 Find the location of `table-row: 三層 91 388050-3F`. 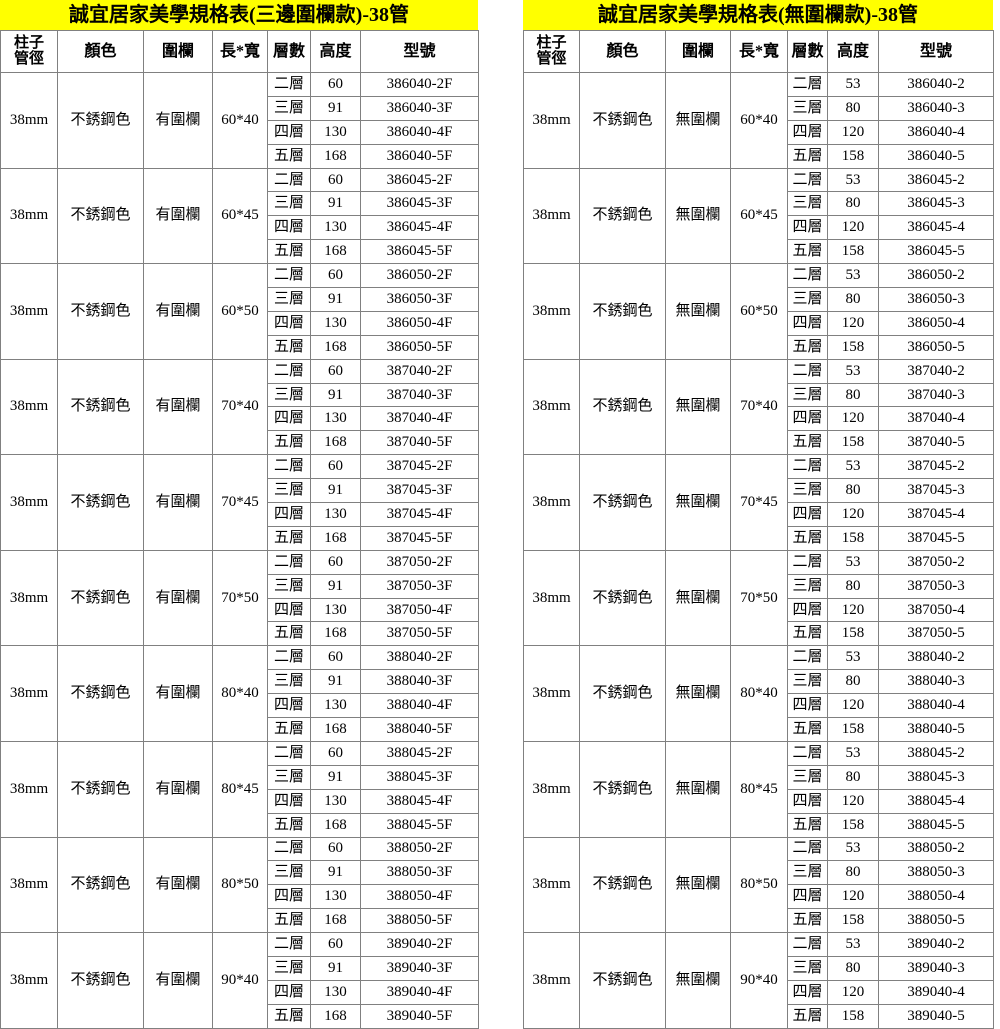

table-row: 三層 91 388050-3F is located at coordinates (240, 873).